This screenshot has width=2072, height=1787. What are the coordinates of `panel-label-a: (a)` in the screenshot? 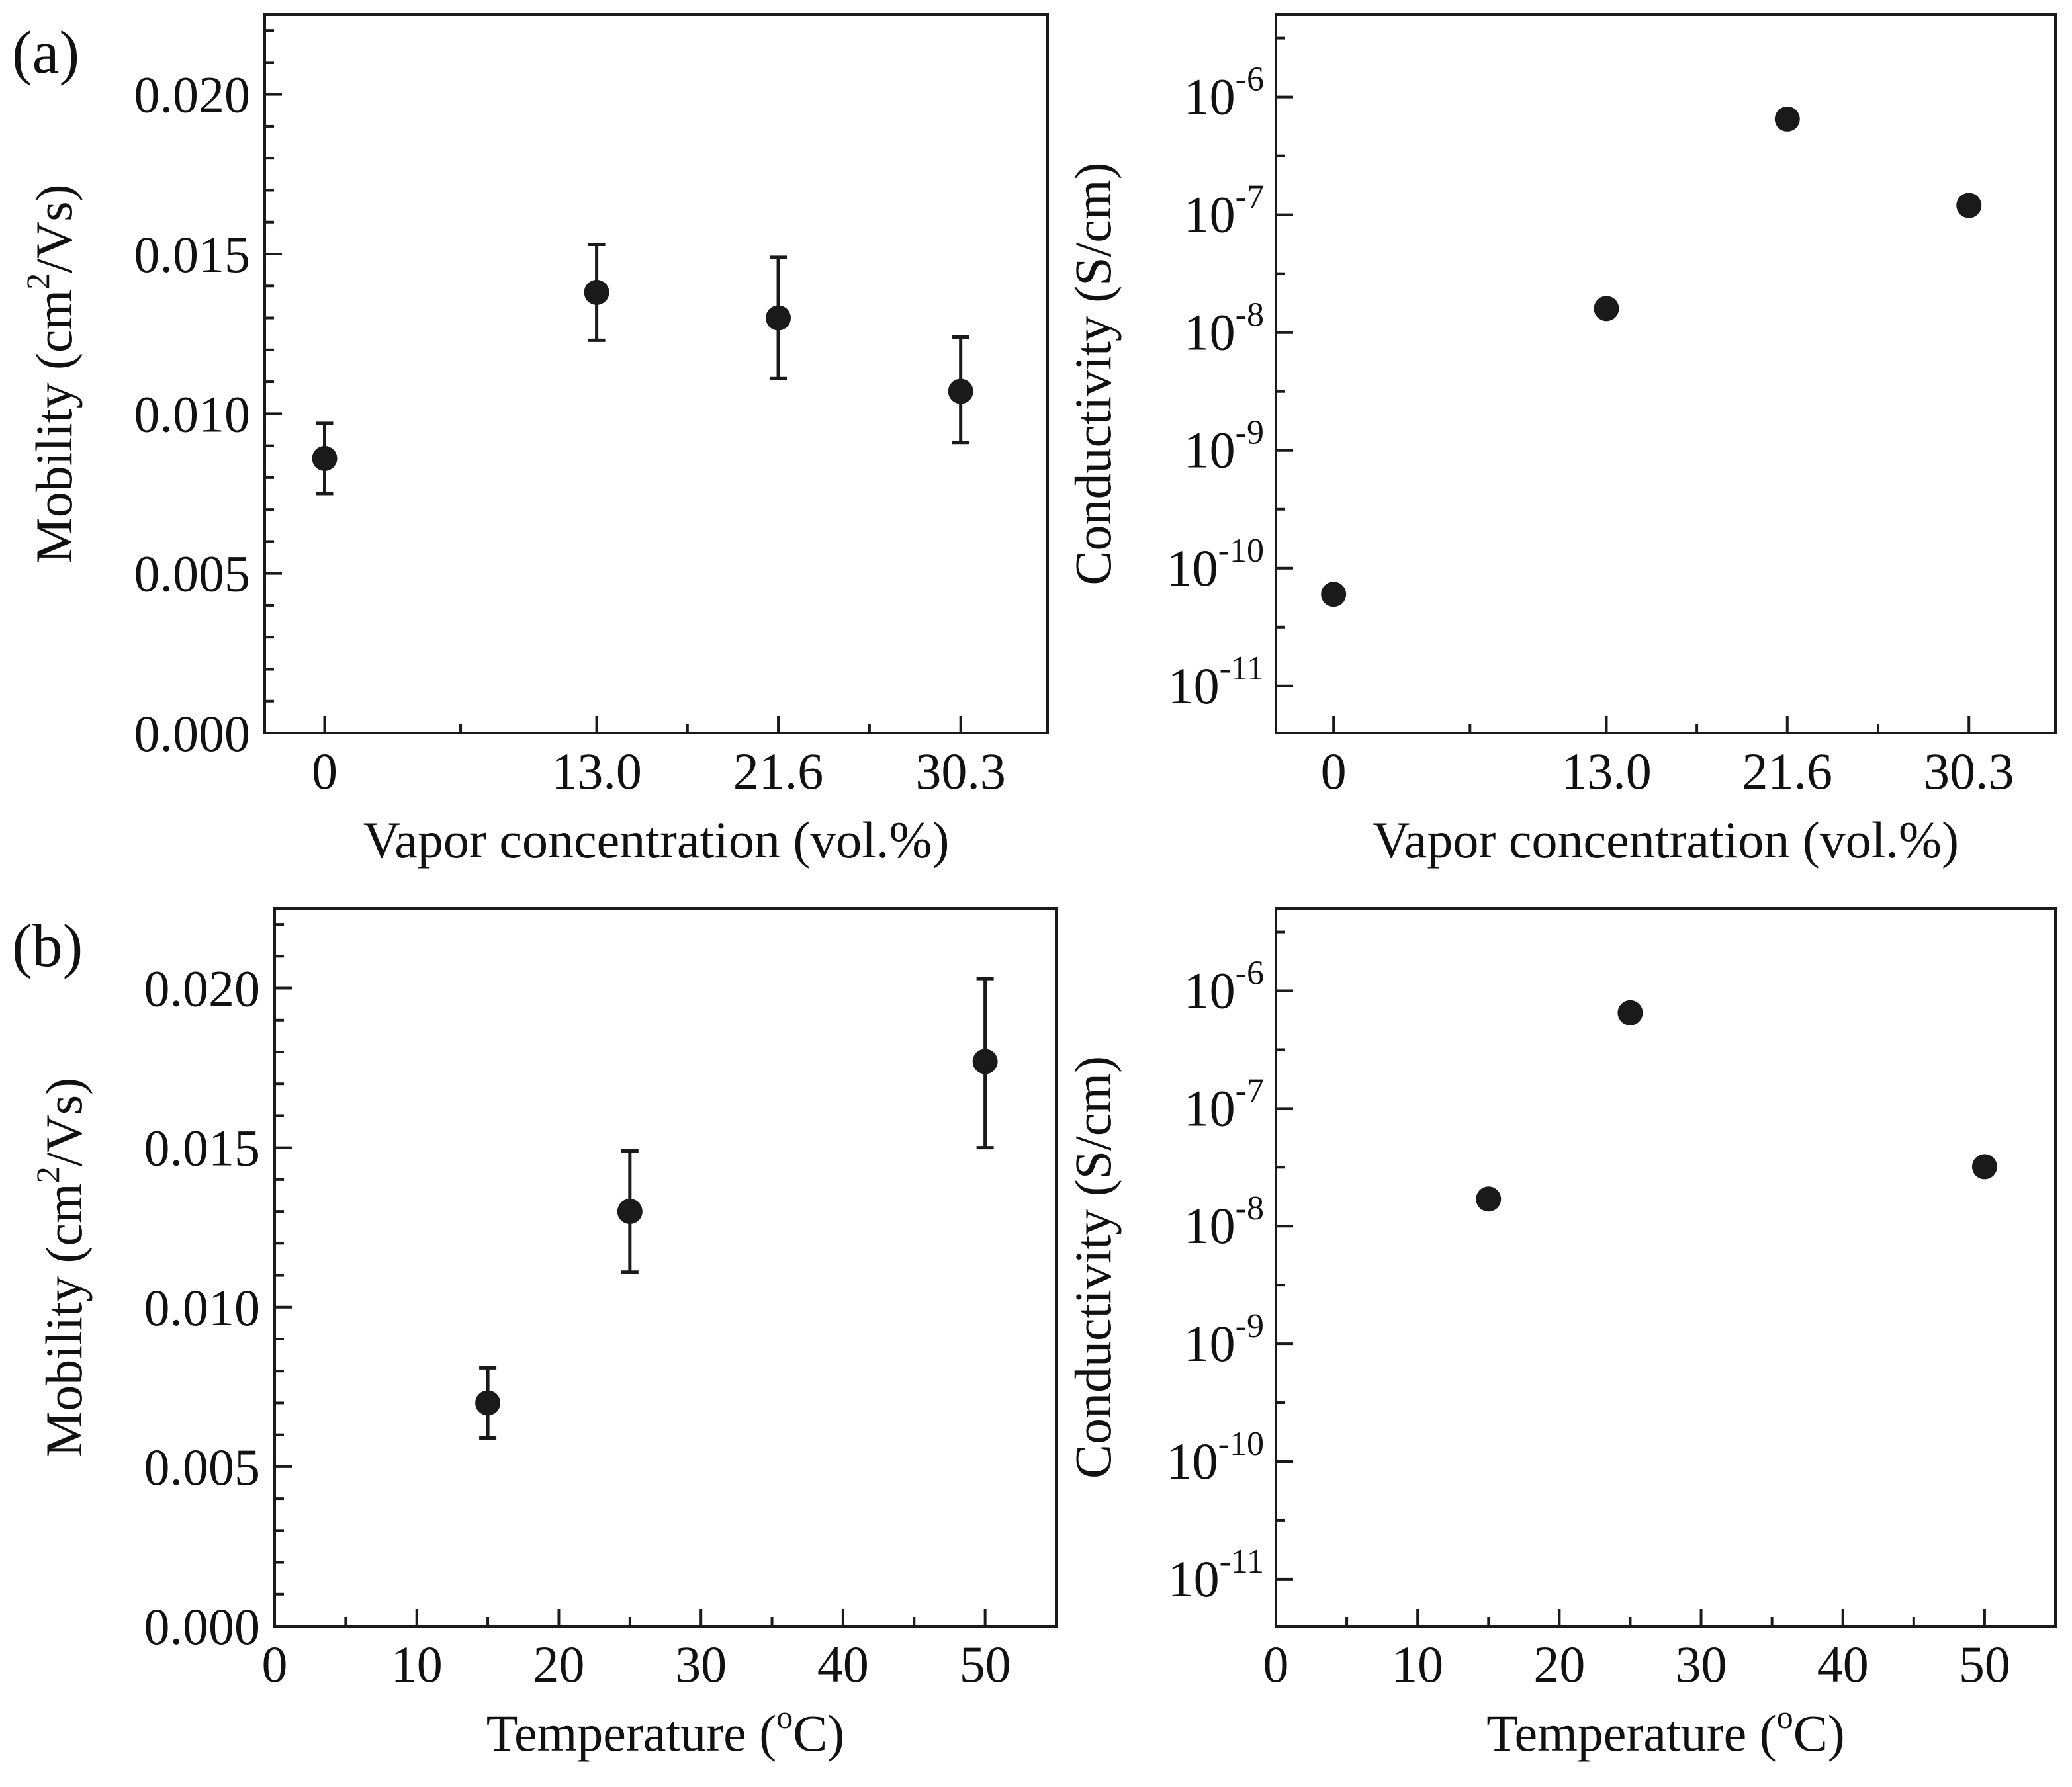 It's located at (45, 52).